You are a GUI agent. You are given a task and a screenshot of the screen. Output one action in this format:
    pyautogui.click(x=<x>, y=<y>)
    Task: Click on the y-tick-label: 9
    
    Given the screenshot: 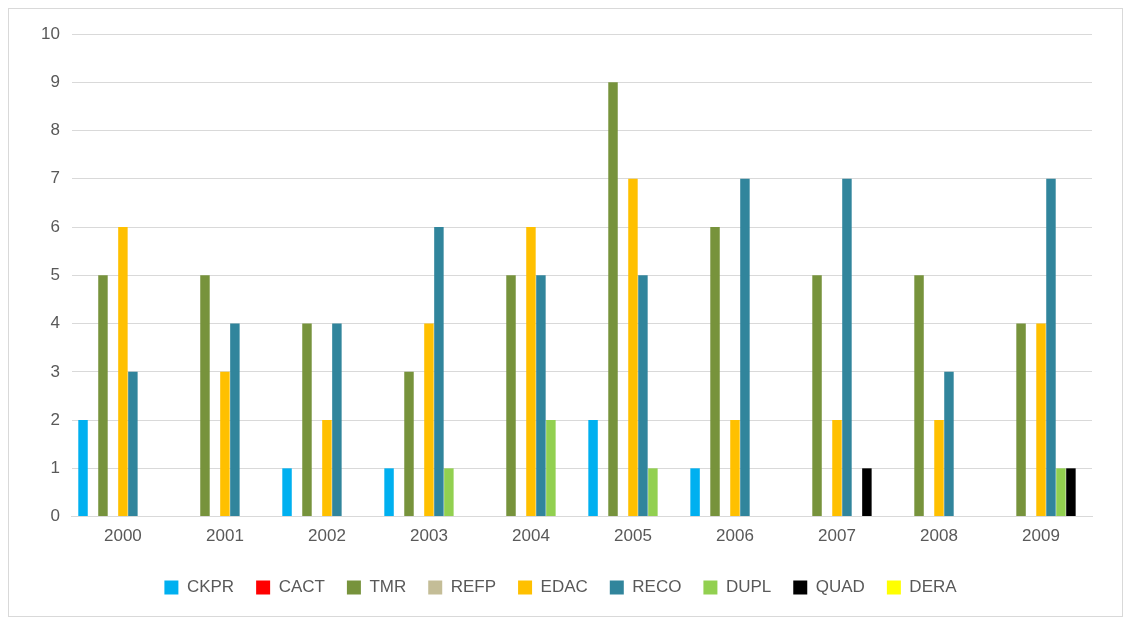 What is the action you would take?
    pyautogui.click(x=55, y=81)
    